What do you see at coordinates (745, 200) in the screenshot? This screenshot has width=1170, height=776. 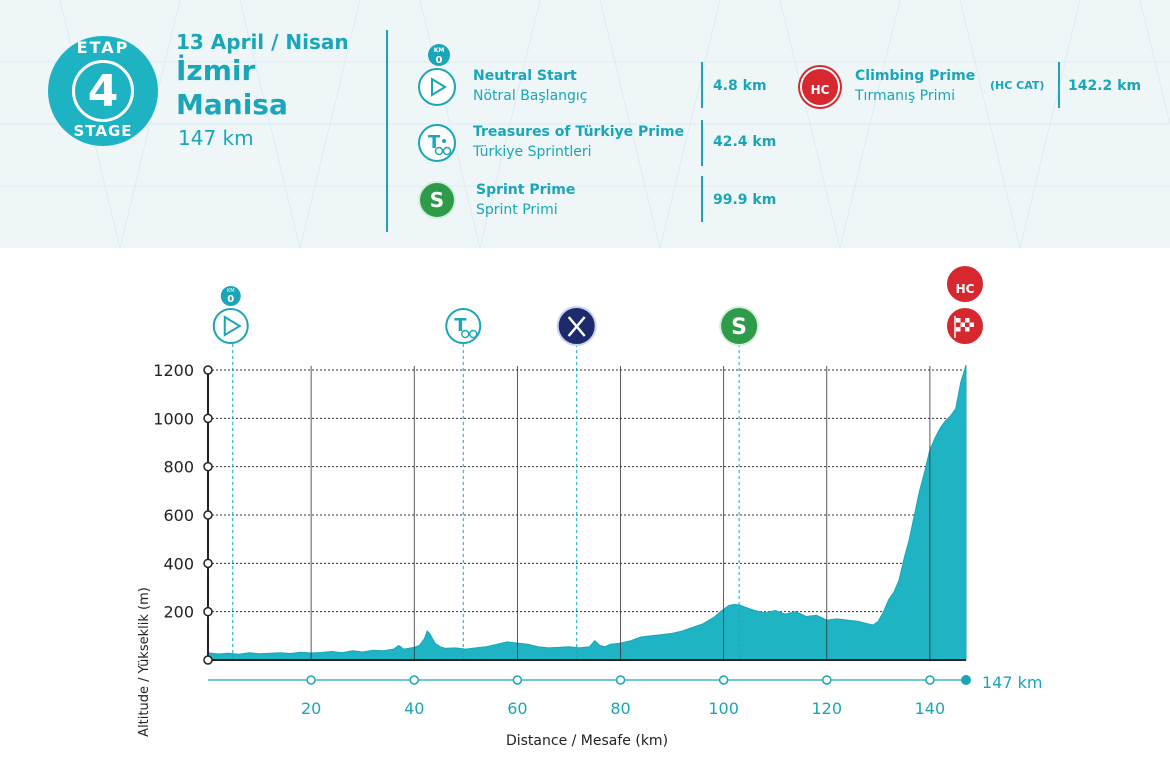 I see `legend-sprint-km: 99.9 km` at bounding box center [745, 200].